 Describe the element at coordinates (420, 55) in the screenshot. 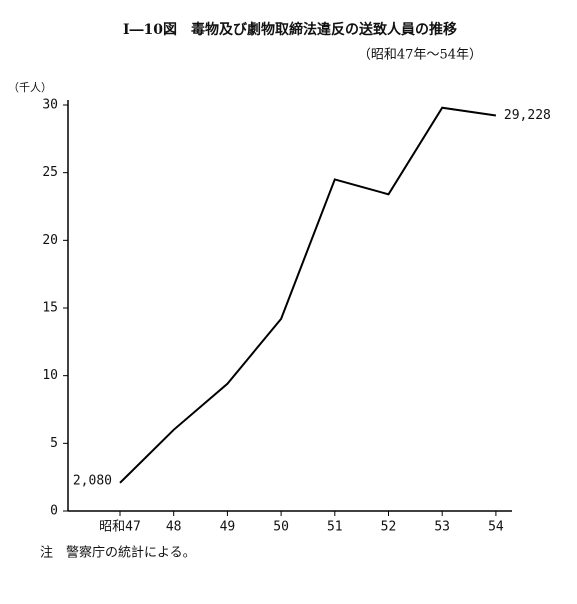

I see `chart-subtitle: （昭和47年～54年）` at that location.